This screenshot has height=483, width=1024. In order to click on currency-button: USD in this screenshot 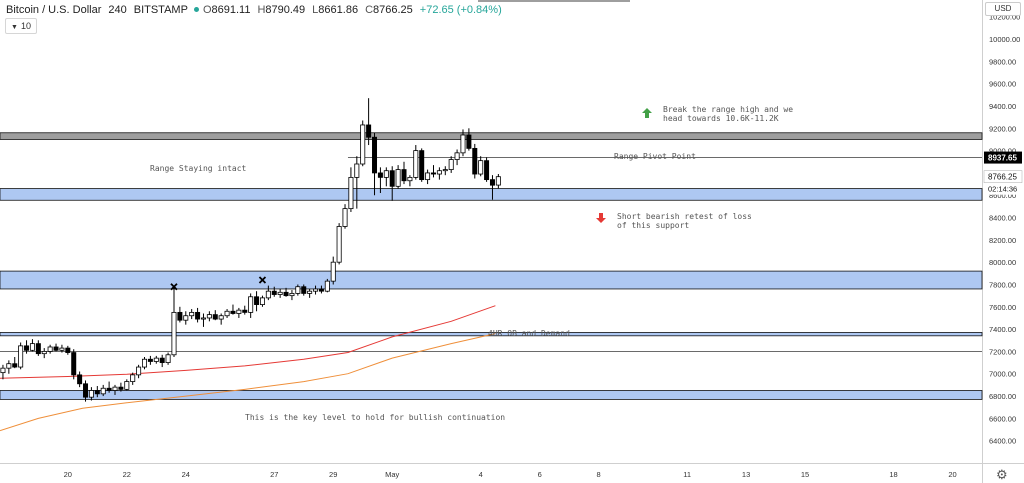, I will do `click(1003, 9)`.